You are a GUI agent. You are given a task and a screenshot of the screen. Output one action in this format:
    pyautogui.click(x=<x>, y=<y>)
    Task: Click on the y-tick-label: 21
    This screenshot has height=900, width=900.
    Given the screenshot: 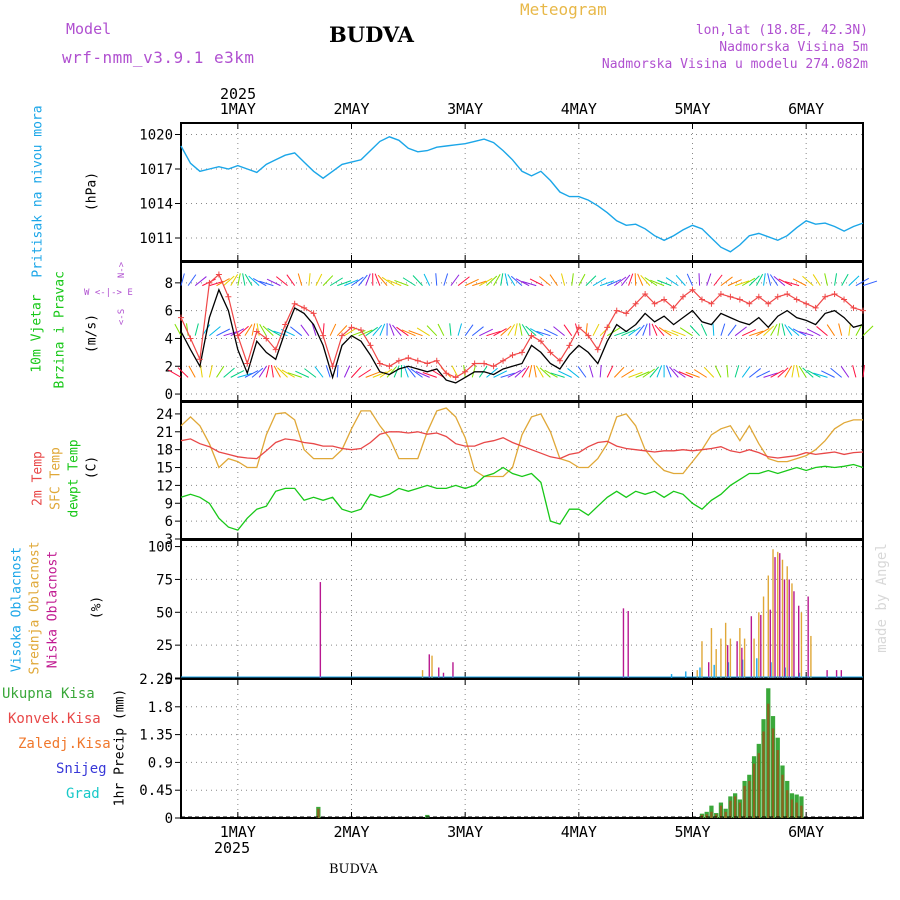 What is the action you would take?
    pyautogui.click(x=164, y=433)
    